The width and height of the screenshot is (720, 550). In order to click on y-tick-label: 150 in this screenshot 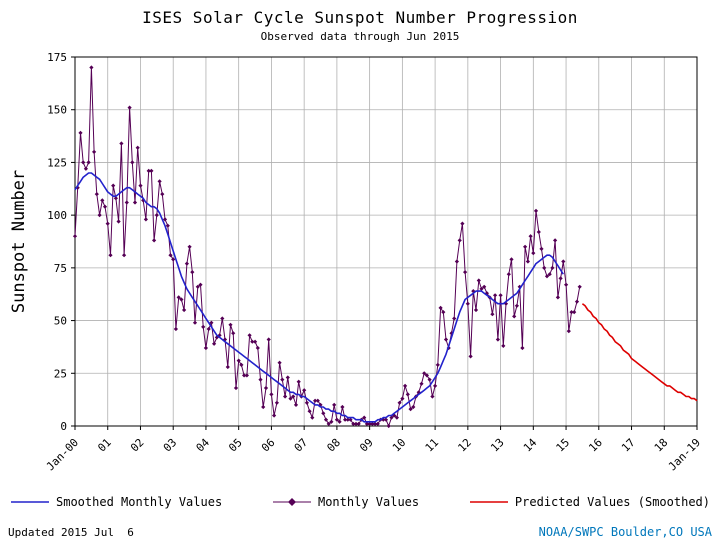, I will do `click(57, 110)`.